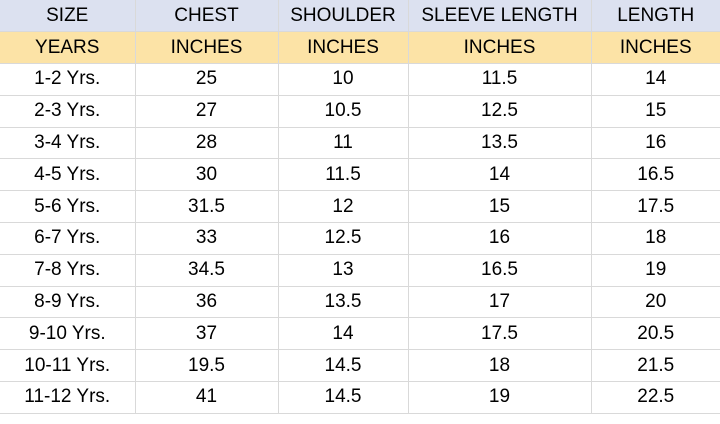 The height and width of the screenshot is (424, 720). I want to click on unit-cell-shoulder: INCHES, so click(343, 47).